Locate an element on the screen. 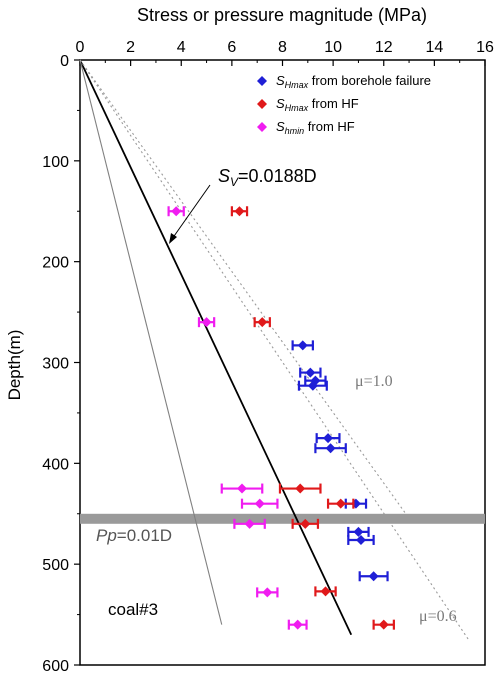  y-tick-label: 400 is located at coordinates (55, 464).